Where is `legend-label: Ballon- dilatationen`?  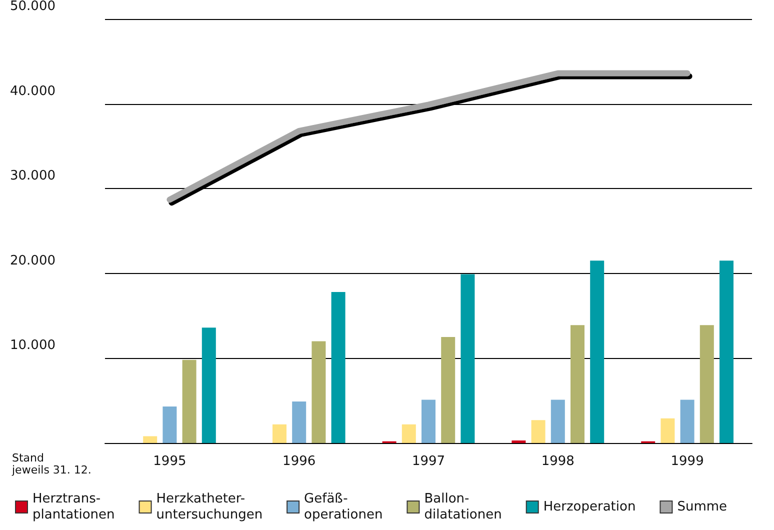
legend-label: Ballon- dilatationen is located at coordinates (463, 507).